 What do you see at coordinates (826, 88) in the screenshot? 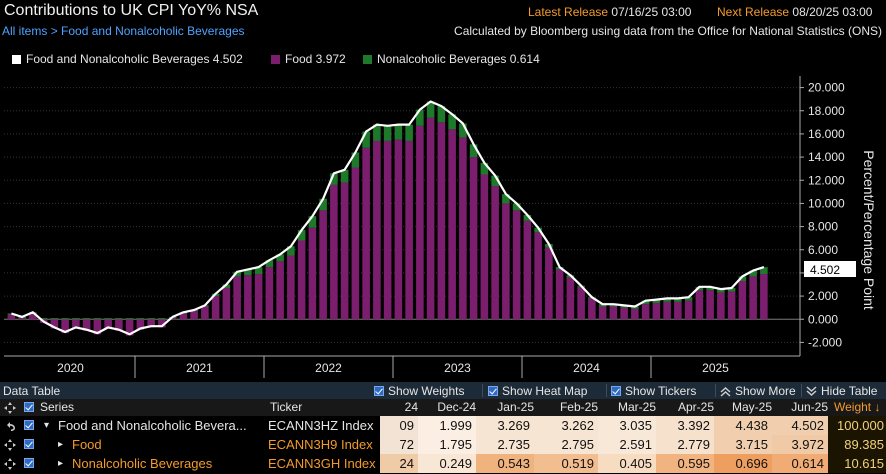
I see `y-tick-label: 20.000` at bounding box center [826, 88].